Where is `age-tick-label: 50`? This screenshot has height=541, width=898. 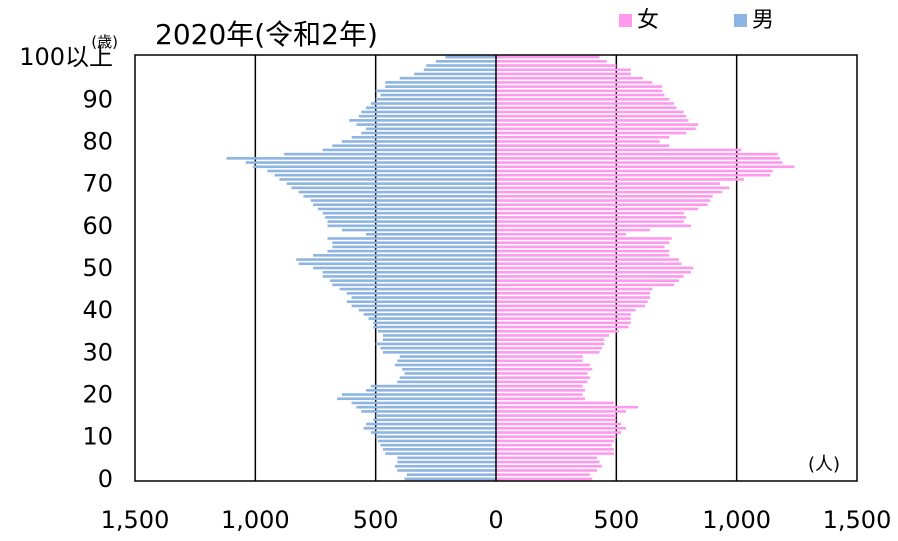 age-tick-label: 50 is located at coordinates (97, 268).